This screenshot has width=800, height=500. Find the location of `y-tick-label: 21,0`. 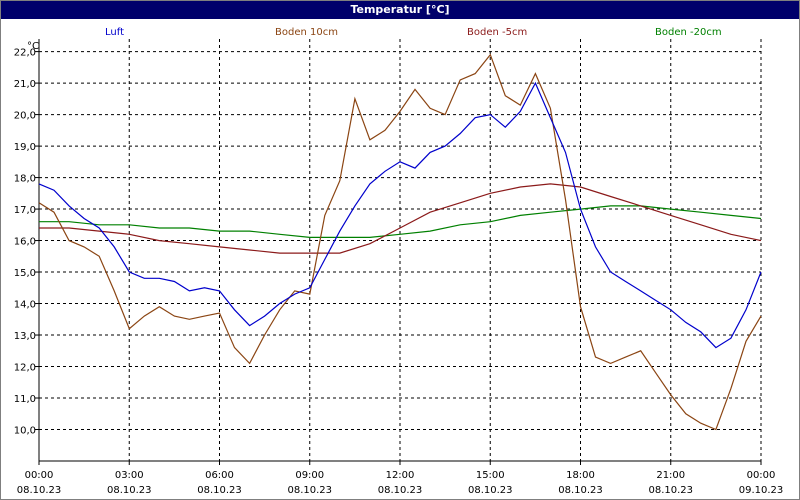

y-tick-label: 21,0 is located at coordinates (25, 84).